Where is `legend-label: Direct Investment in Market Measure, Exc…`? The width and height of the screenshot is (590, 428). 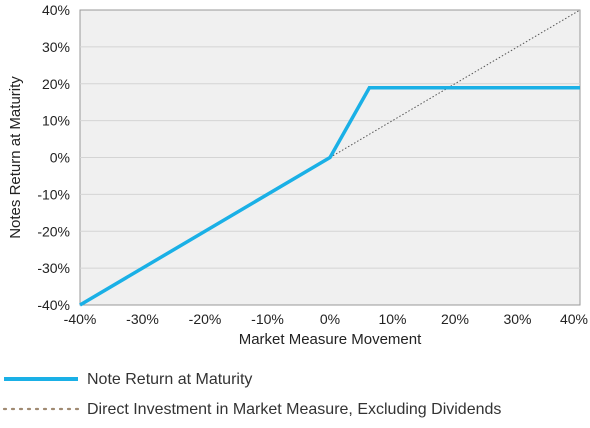 legend-label: Direct Investment in Market Measure, Exc… is located at coordinates (294, 409).